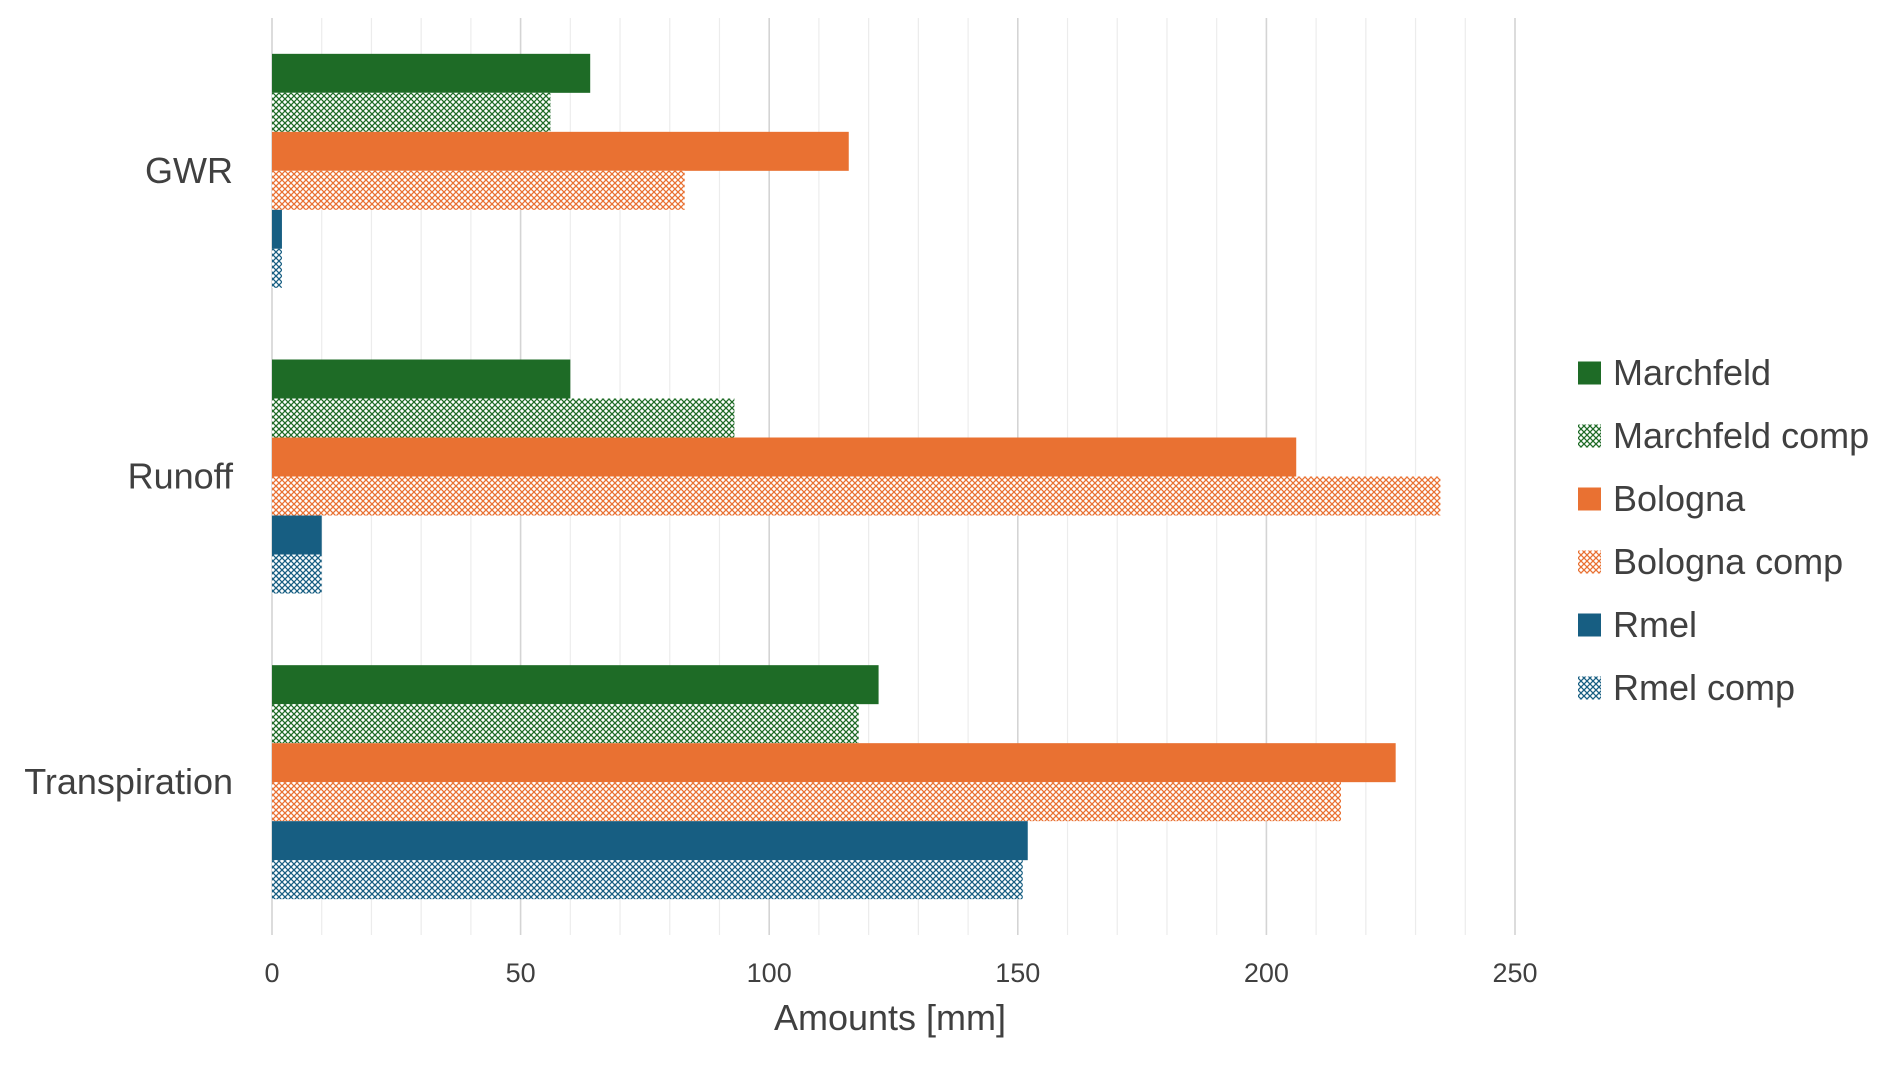  What do you see at coordinates (421, 379) in the screenshot?
I see `bar-runoff-marchfeld` at bounding box center [421, 379].